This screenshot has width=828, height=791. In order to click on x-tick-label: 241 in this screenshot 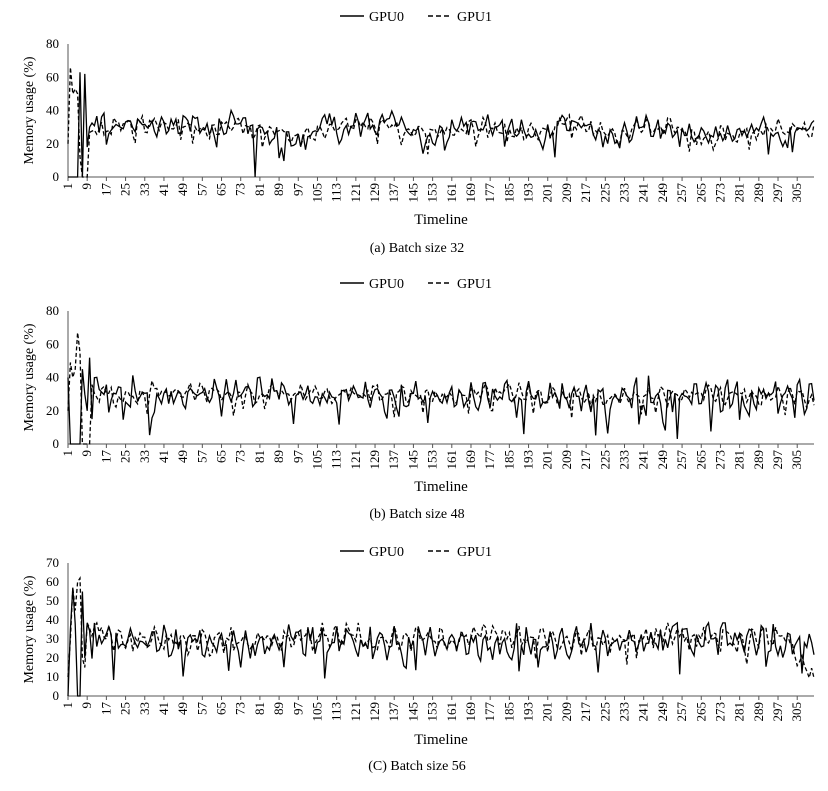, I will do `click(643, 460)`.